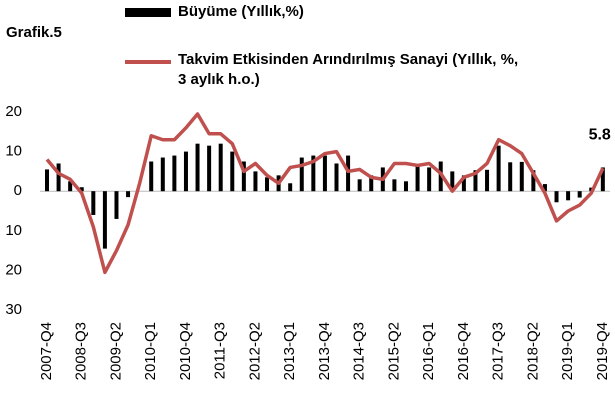 The width and height of the screenshot is (615, 405). I want to click on x-tick-label: 2010-Q1, so click(150, 351).